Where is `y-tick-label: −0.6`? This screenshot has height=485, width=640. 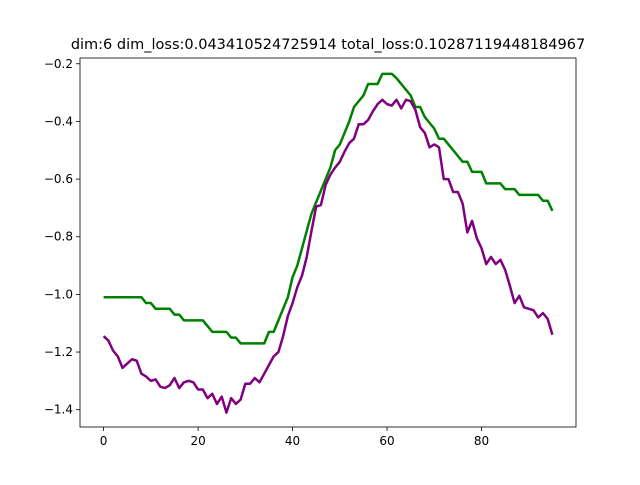
y-tick-label: −0.6 is located at coordinates (58, 179).